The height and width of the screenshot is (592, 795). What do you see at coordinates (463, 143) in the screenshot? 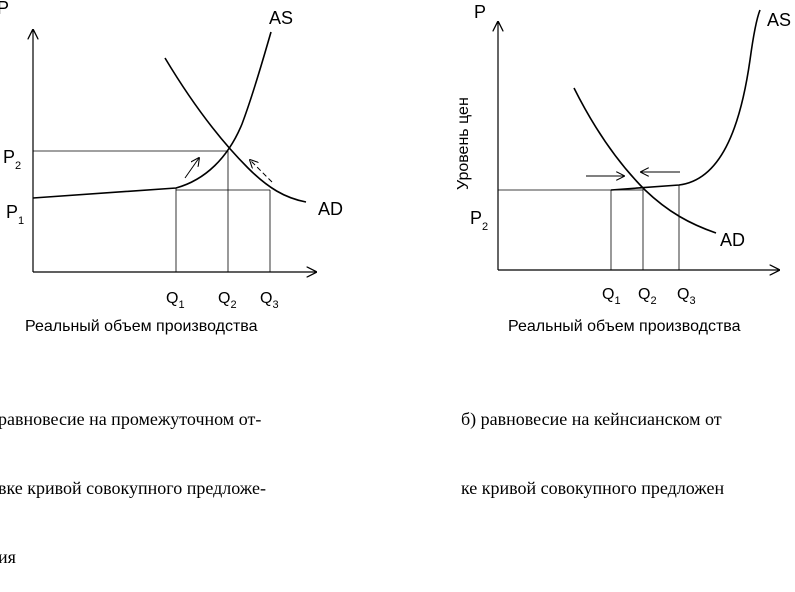
I see `right-y-title: Уровень цен` at bounding box center [463, 143].